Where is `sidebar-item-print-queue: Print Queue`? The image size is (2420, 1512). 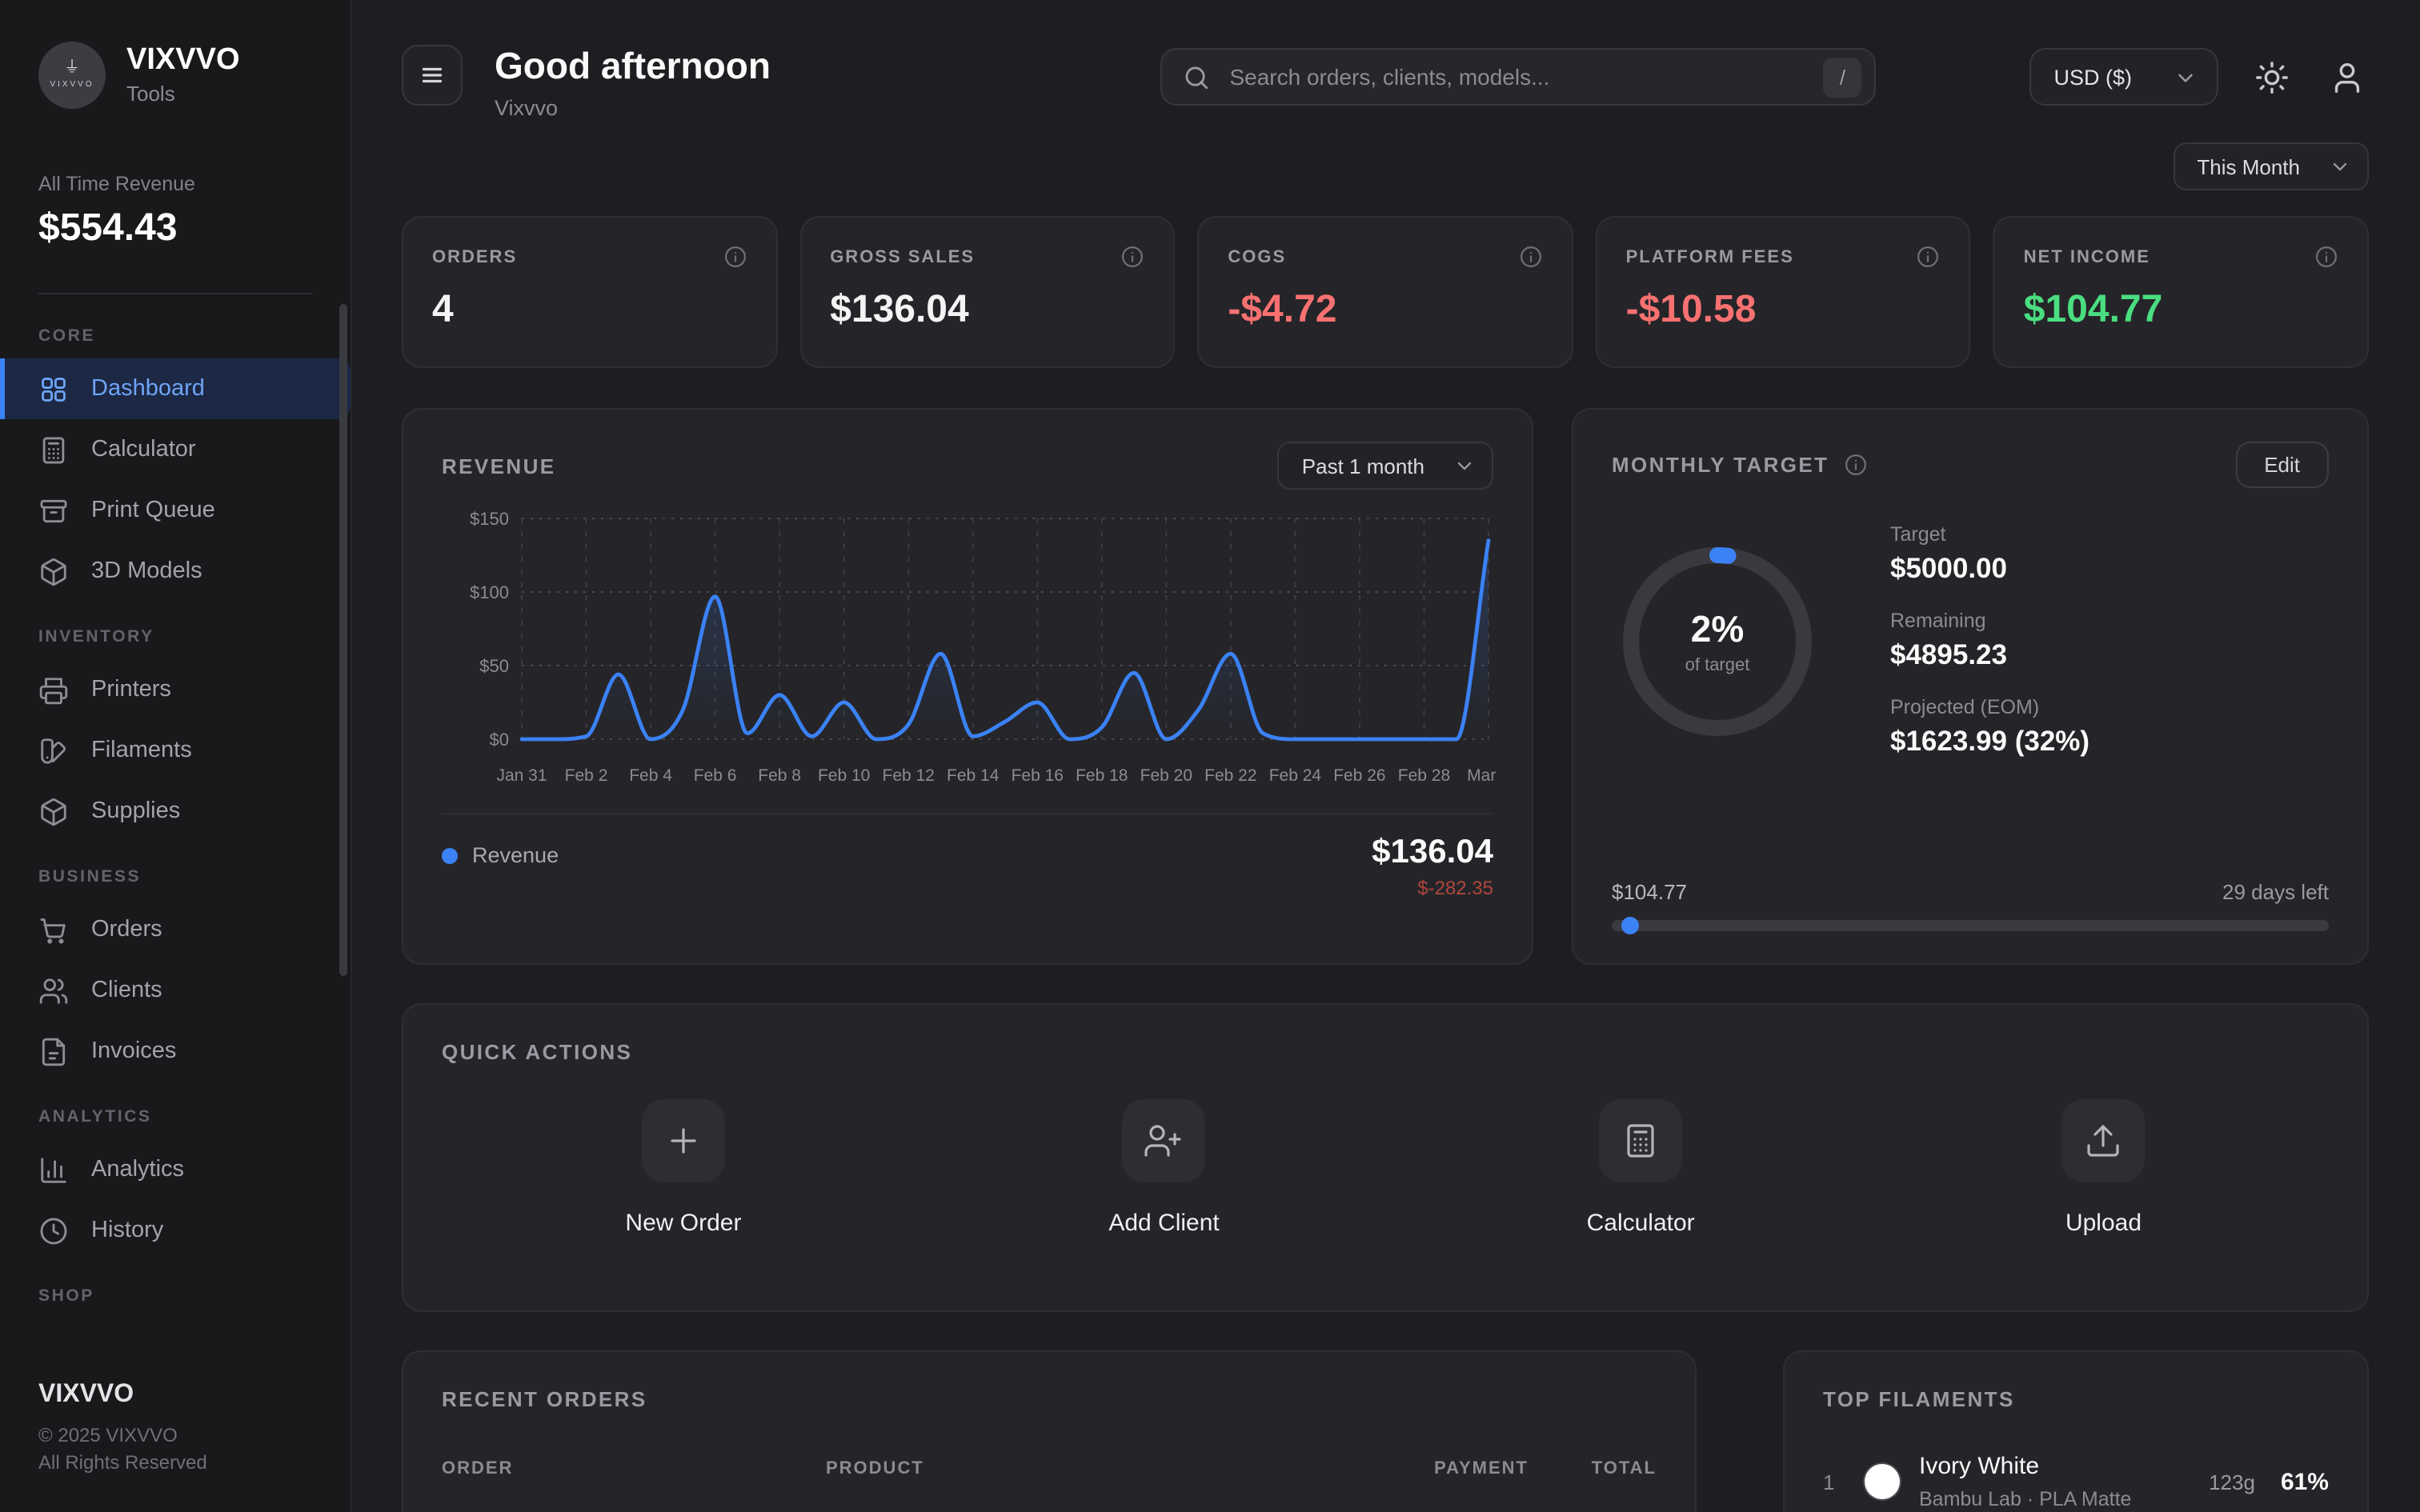
sidebar-item-print-queue: Print Queue is located at coordinates (175, 510).